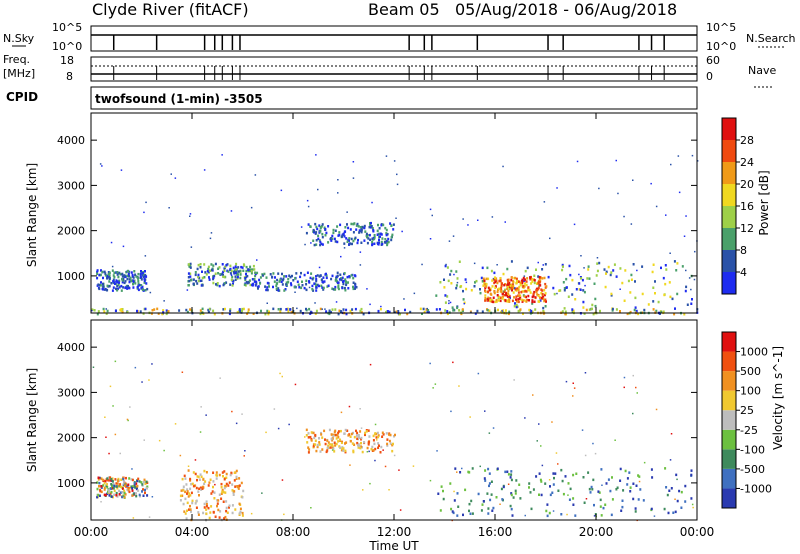 The height and width of the screenshot is (554, 800). I want to click on nave-tick-top: 60, so click(713, 60).